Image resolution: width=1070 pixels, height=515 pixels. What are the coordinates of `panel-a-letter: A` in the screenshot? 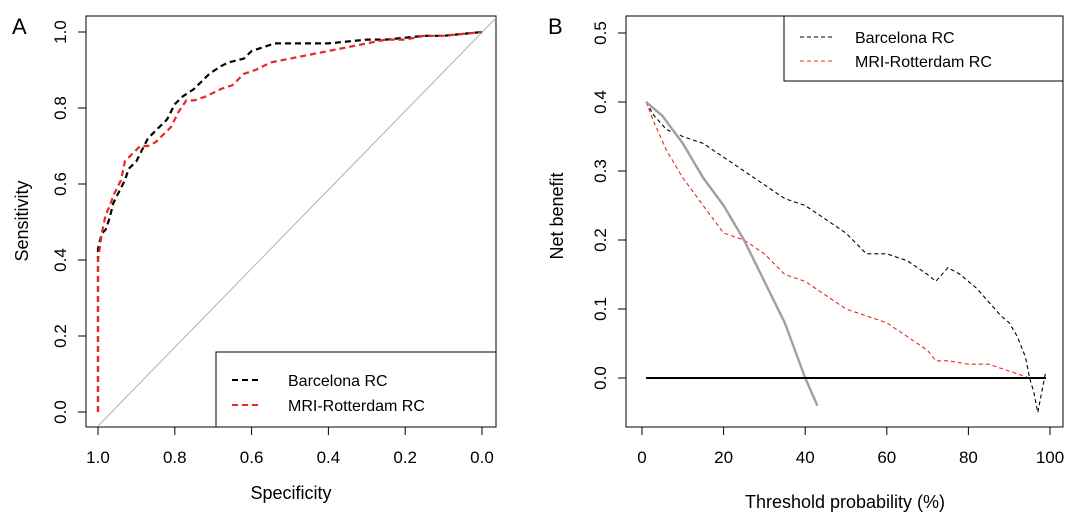 It's located at (19, 26).